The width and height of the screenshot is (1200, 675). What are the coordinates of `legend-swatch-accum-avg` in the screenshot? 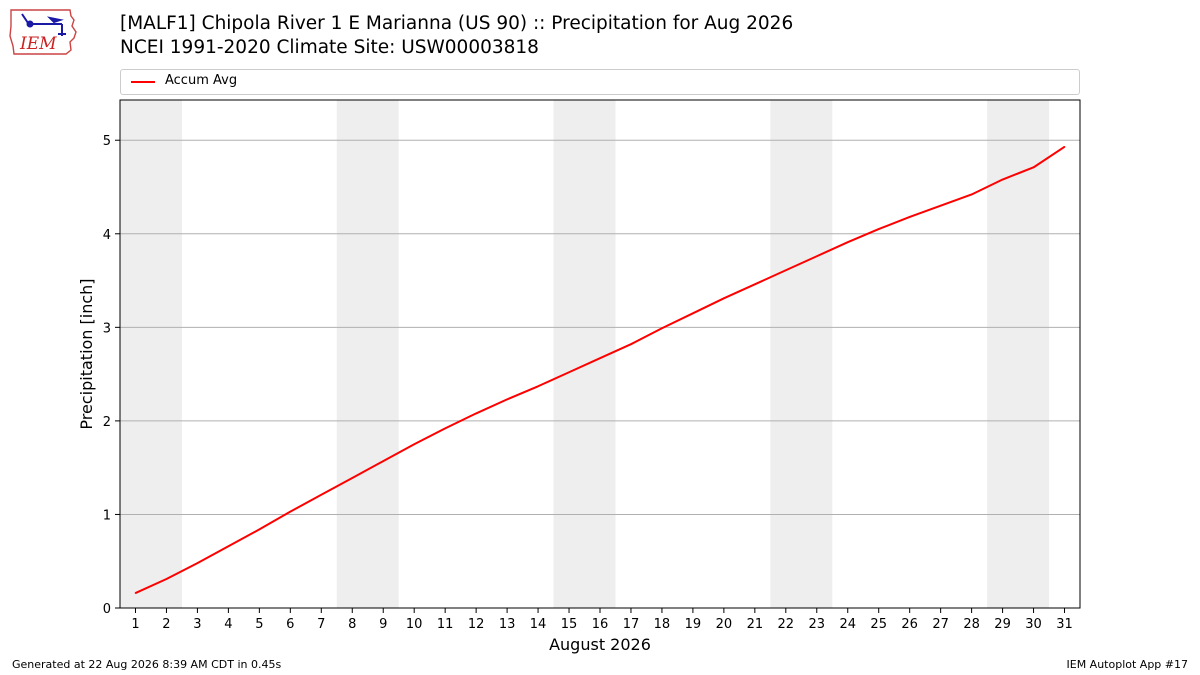 It's located at (143, 82).